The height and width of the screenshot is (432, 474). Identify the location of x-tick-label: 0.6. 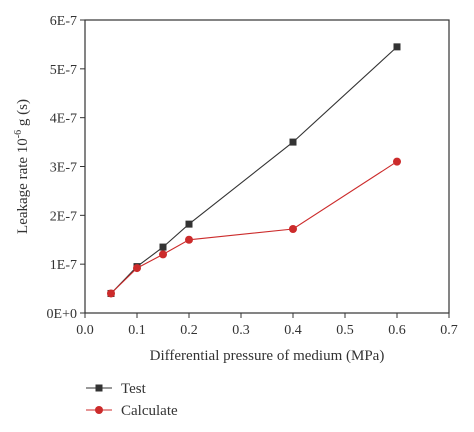
(397, 330).